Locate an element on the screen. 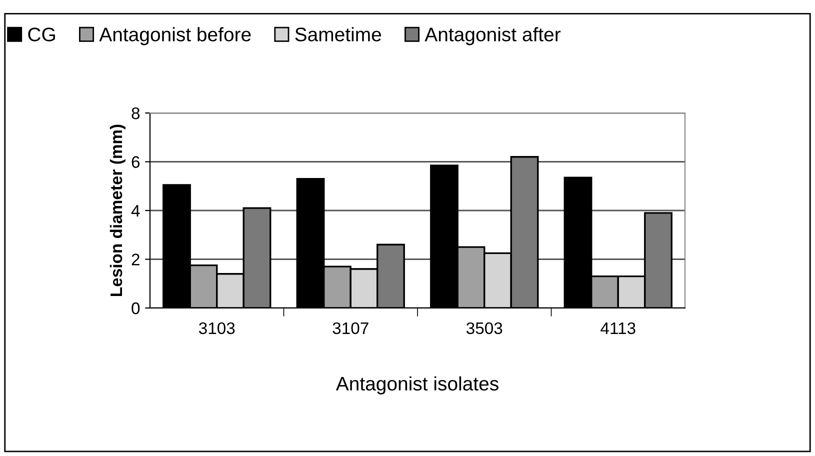 The width and height of the screenshot is (815, 456). y-tick-label: 6 is located at coordinates (136, 162).